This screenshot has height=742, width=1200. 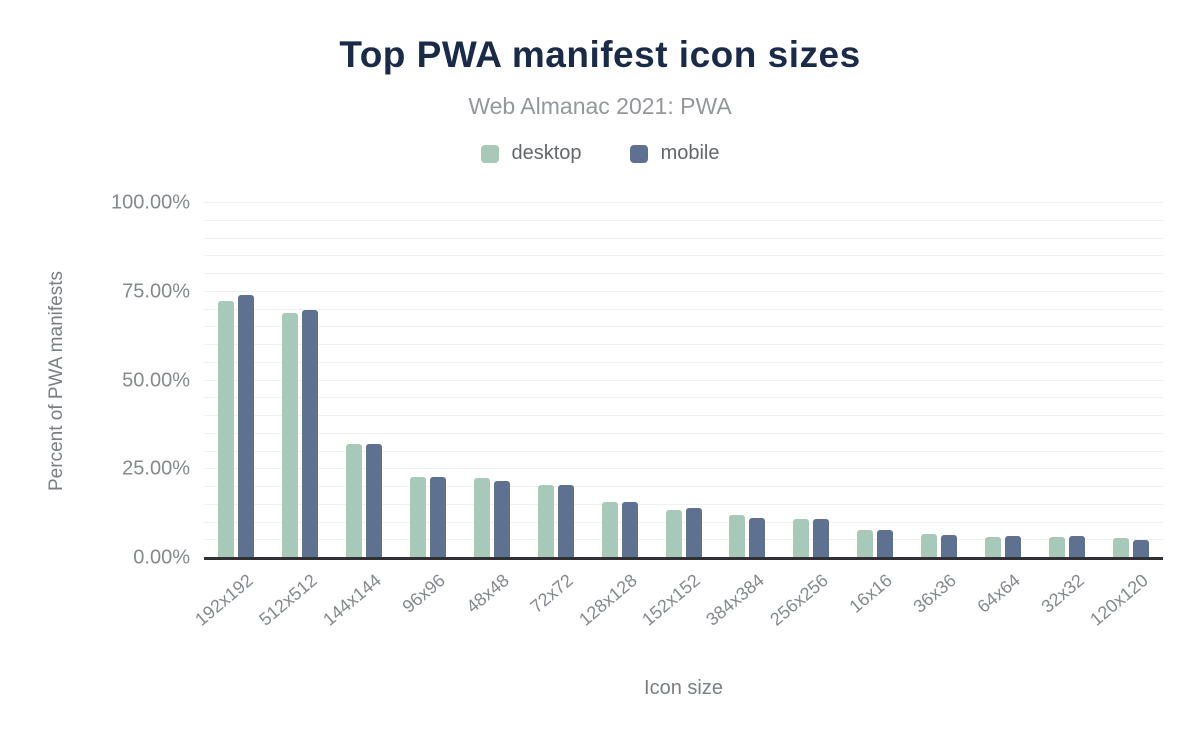 I want to click on bar-mobile-144x144, so click(x=373, y=501).